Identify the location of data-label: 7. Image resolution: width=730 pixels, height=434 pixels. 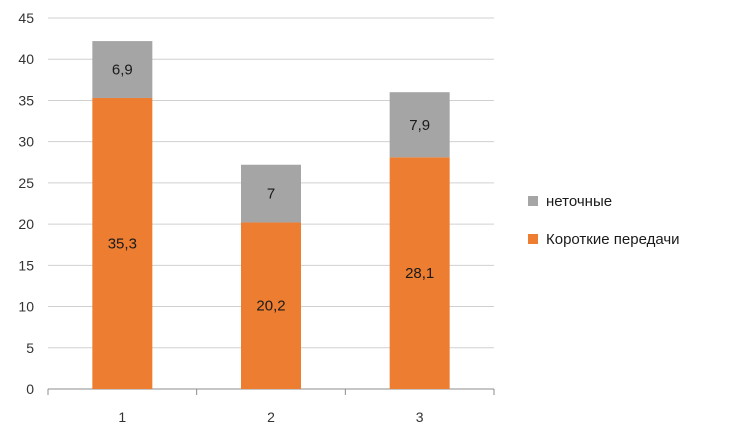
(271, 194).